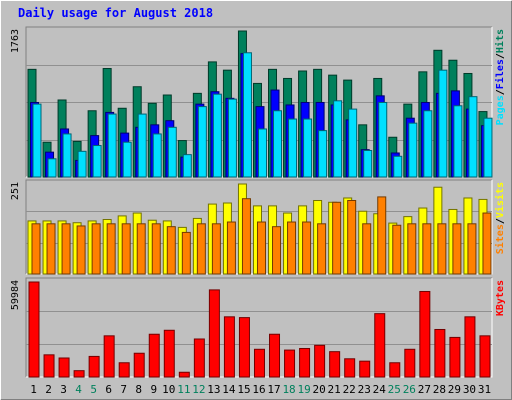 The width and height of the screenshot is (512, 400). Describe the element at coordinates (439, 389) in the screenshot. I see `x-tick-label-28: 28` at that location.